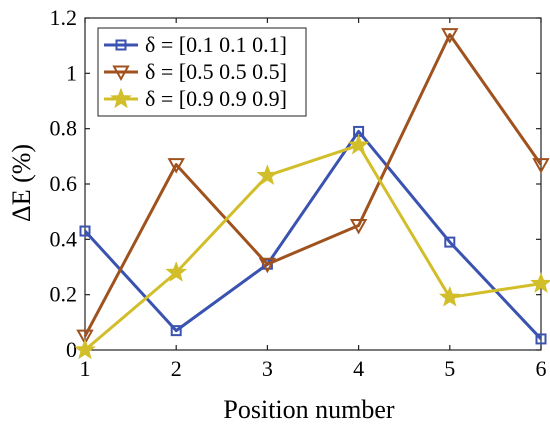 Image resolution: width=550 pixels, height=426 pixels. I want to click on y-tick-label: 1, so click(71, 72).